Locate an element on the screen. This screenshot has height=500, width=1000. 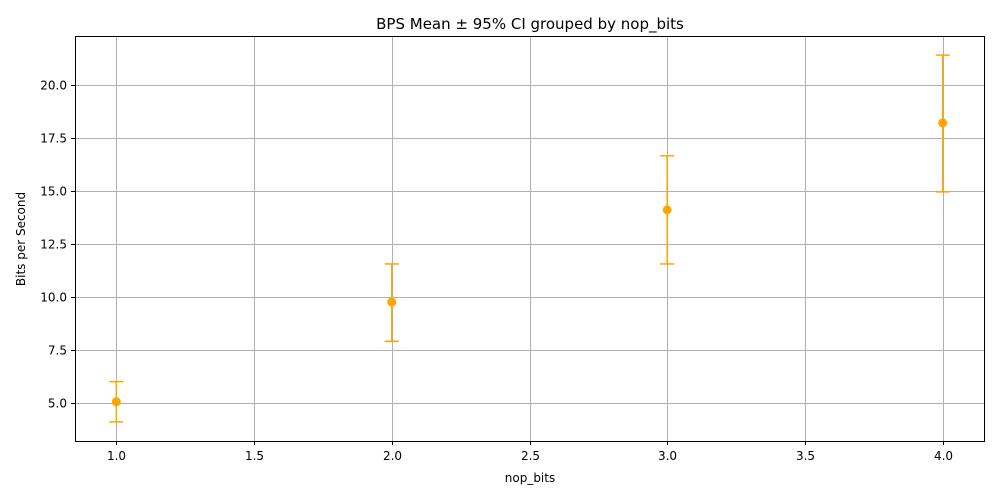
x-tick-label: 4.0 is located at coordinates (943, 456).